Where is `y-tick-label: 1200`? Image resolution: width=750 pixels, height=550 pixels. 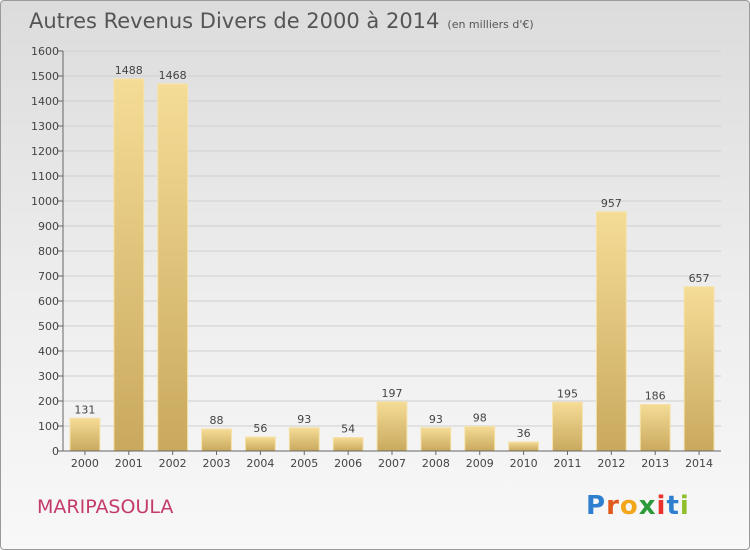 y-tick-label: 1200 is located at coordinates (45, 151).